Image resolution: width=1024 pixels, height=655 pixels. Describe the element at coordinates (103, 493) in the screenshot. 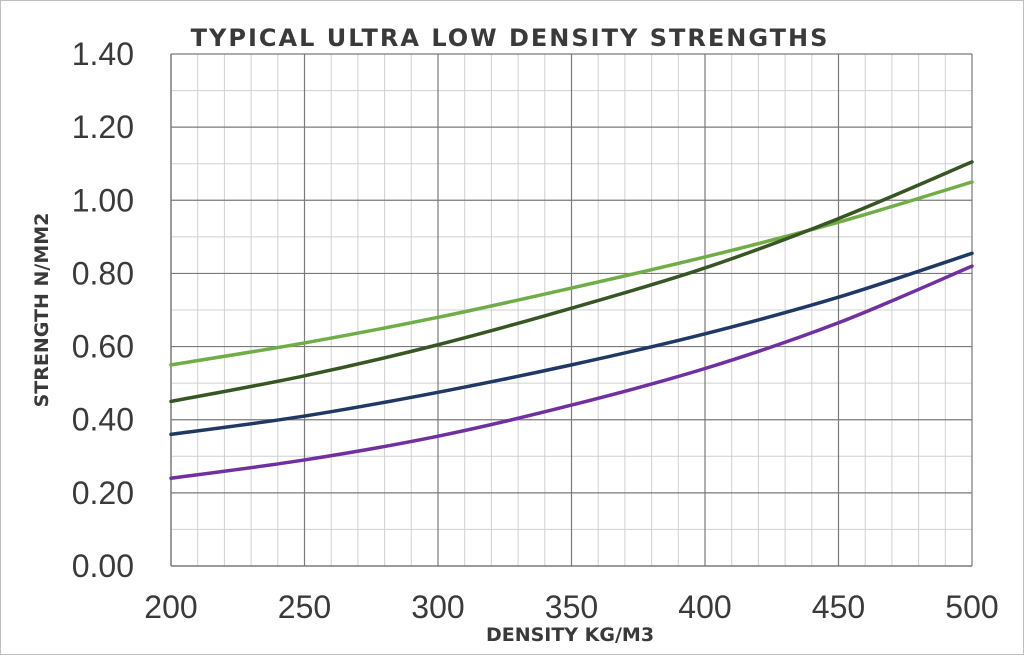

I see `y-tick-label: 0.20` at that location.